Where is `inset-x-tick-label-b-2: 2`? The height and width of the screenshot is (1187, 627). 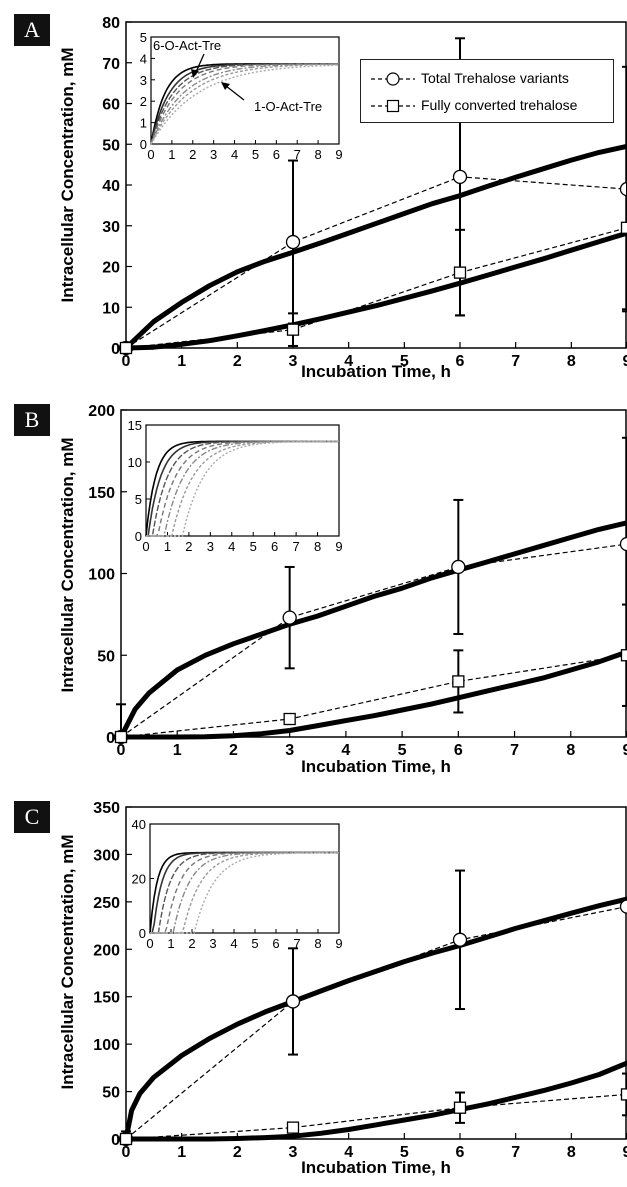 inset-x-tick-label-b-2: 2 is located at coordinates (188, 546).